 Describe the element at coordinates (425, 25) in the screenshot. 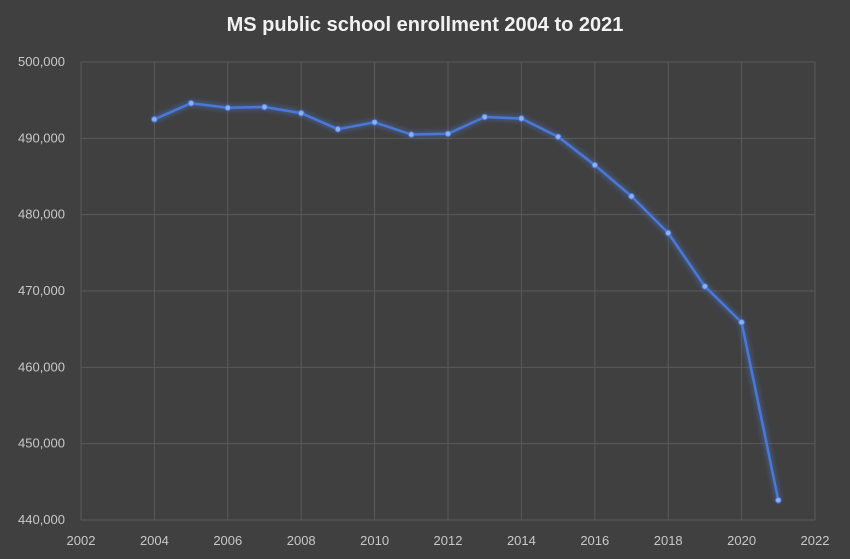

I see `chart-title: MS public school enrollment 2004 to 2021` at that location.